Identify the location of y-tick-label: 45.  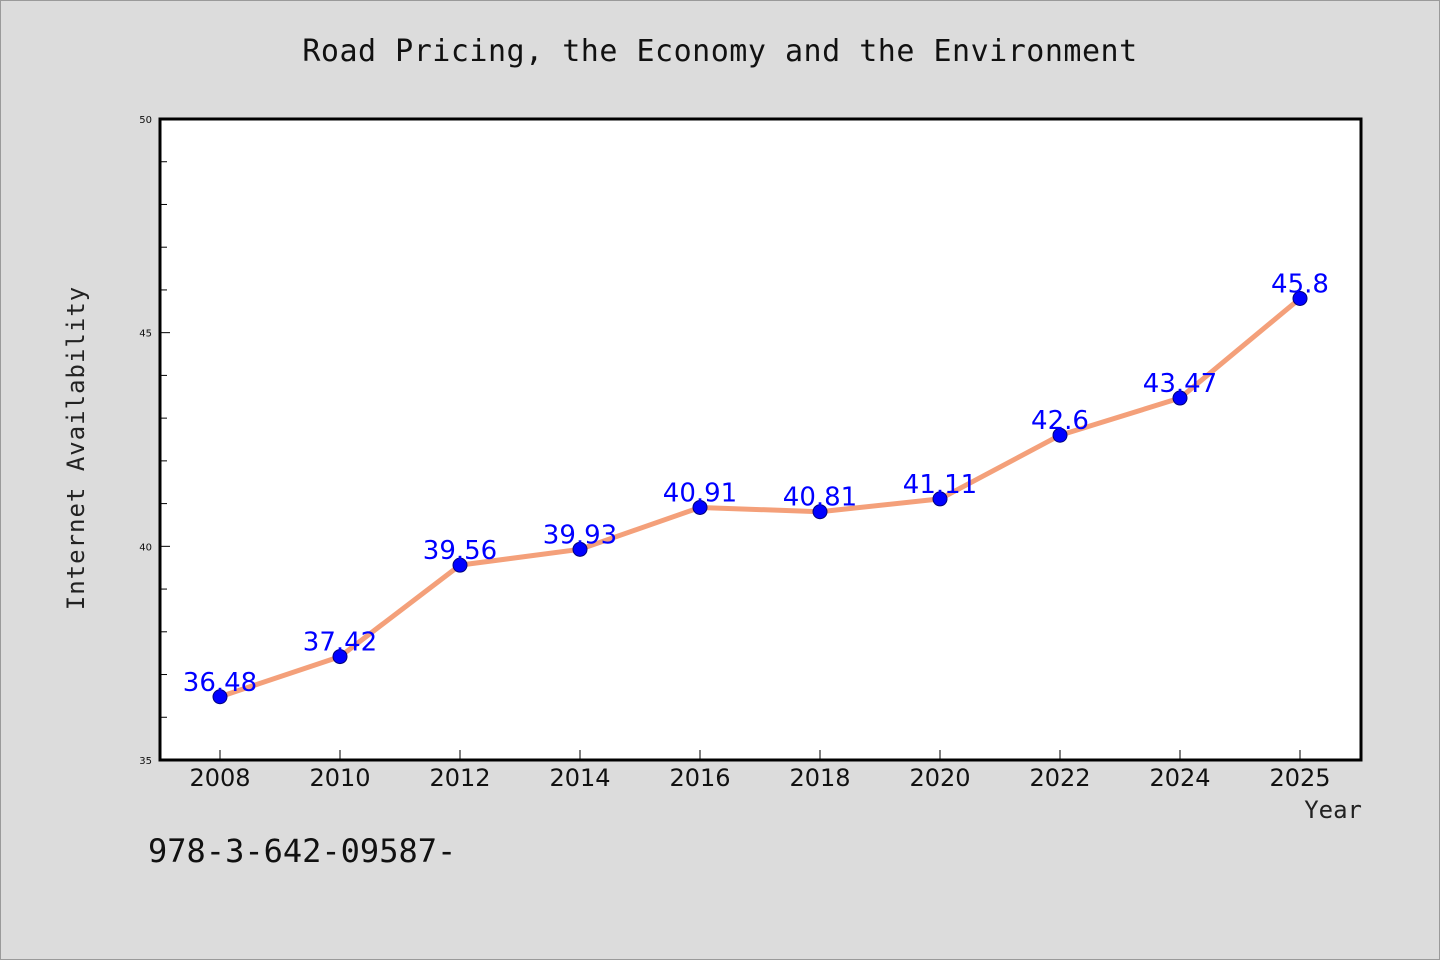
(145, 334).